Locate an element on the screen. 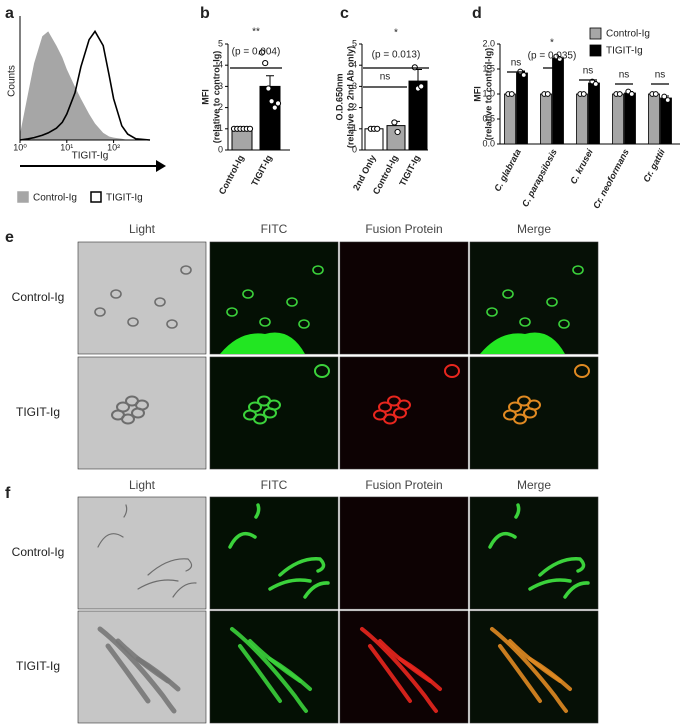  y-axis-label: (relative to control-Ig) is located at coordinates (488, 94).